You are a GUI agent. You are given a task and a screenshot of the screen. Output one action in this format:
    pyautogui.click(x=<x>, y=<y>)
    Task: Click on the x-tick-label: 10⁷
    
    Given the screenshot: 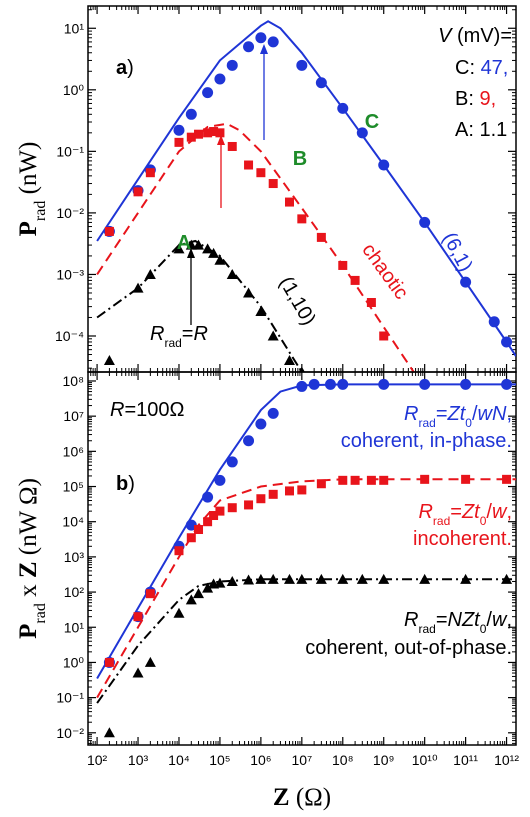 What is the action you would take?
    pyautogui.click(x=302, y=760)
    